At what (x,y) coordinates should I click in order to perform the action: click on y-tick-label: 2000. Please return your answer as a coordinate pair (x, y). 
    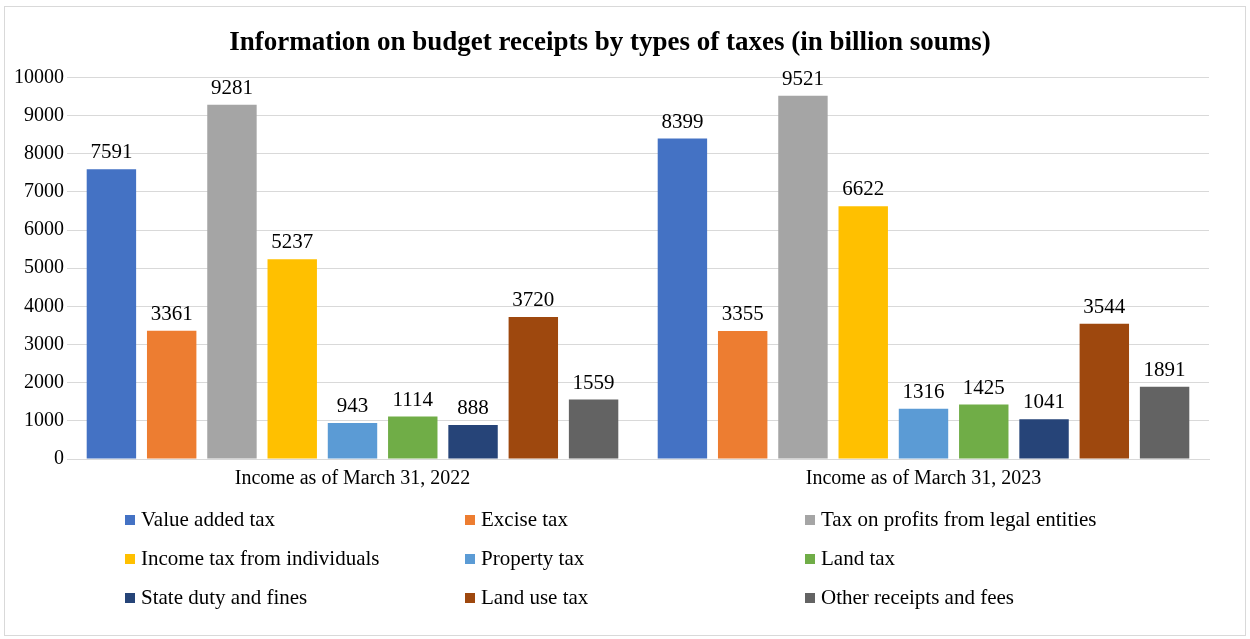
    Looking at the image, I should click on (44, 380).